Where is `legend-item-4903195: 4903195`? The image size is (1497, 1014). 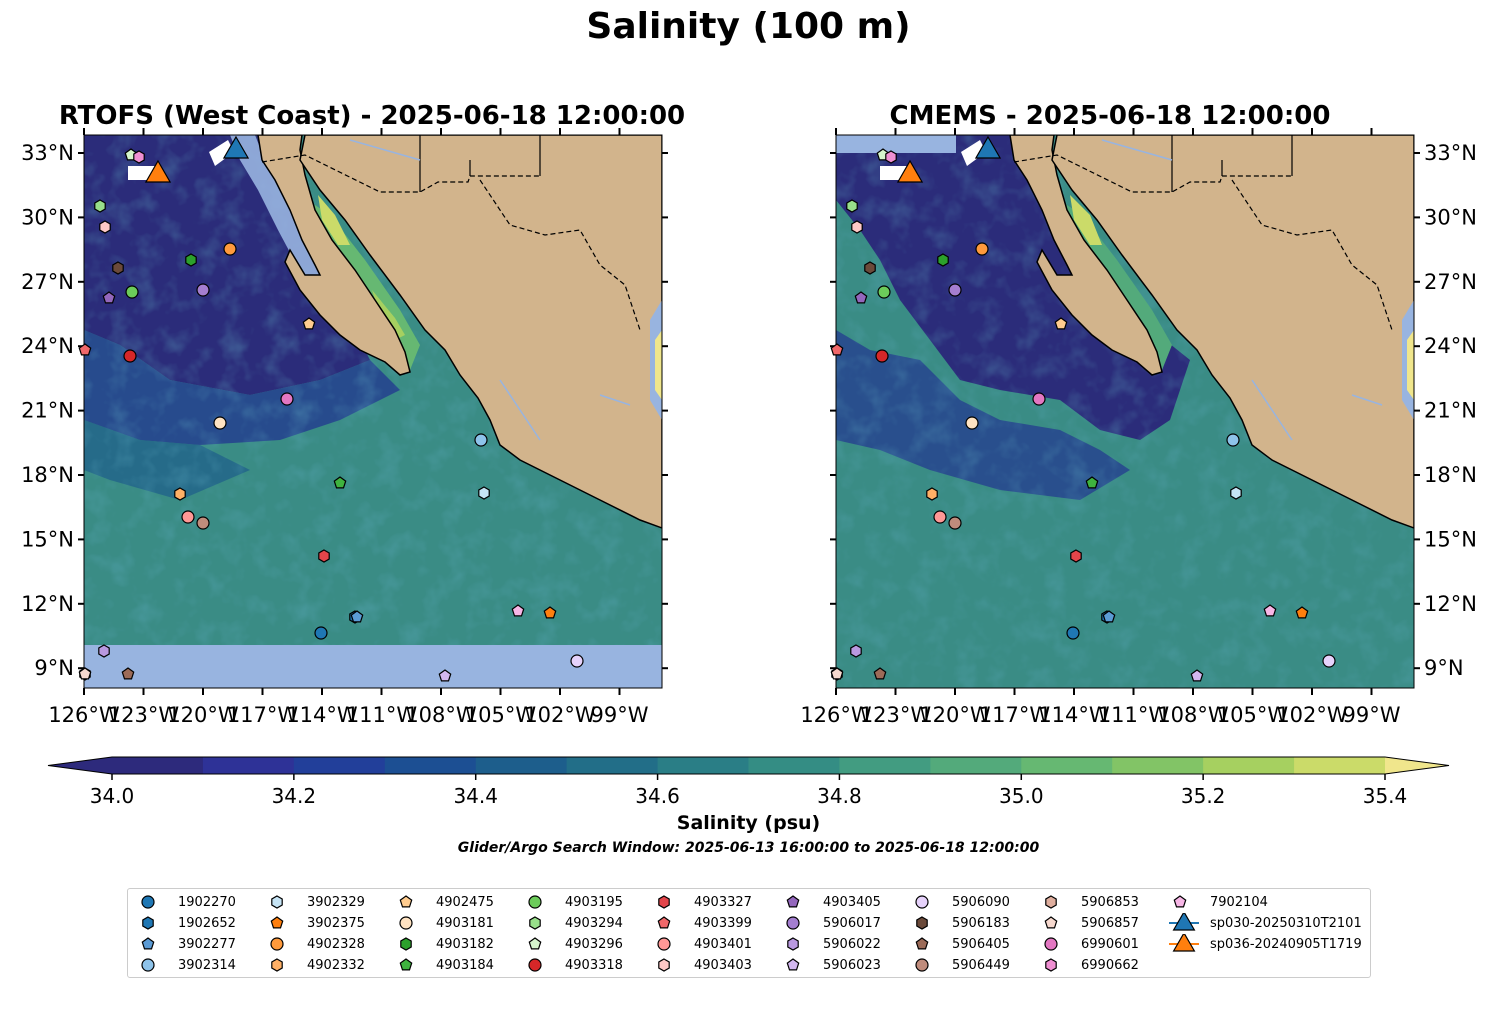 legend-item-4903195: 4903195 is located at coordinates (573, 902).